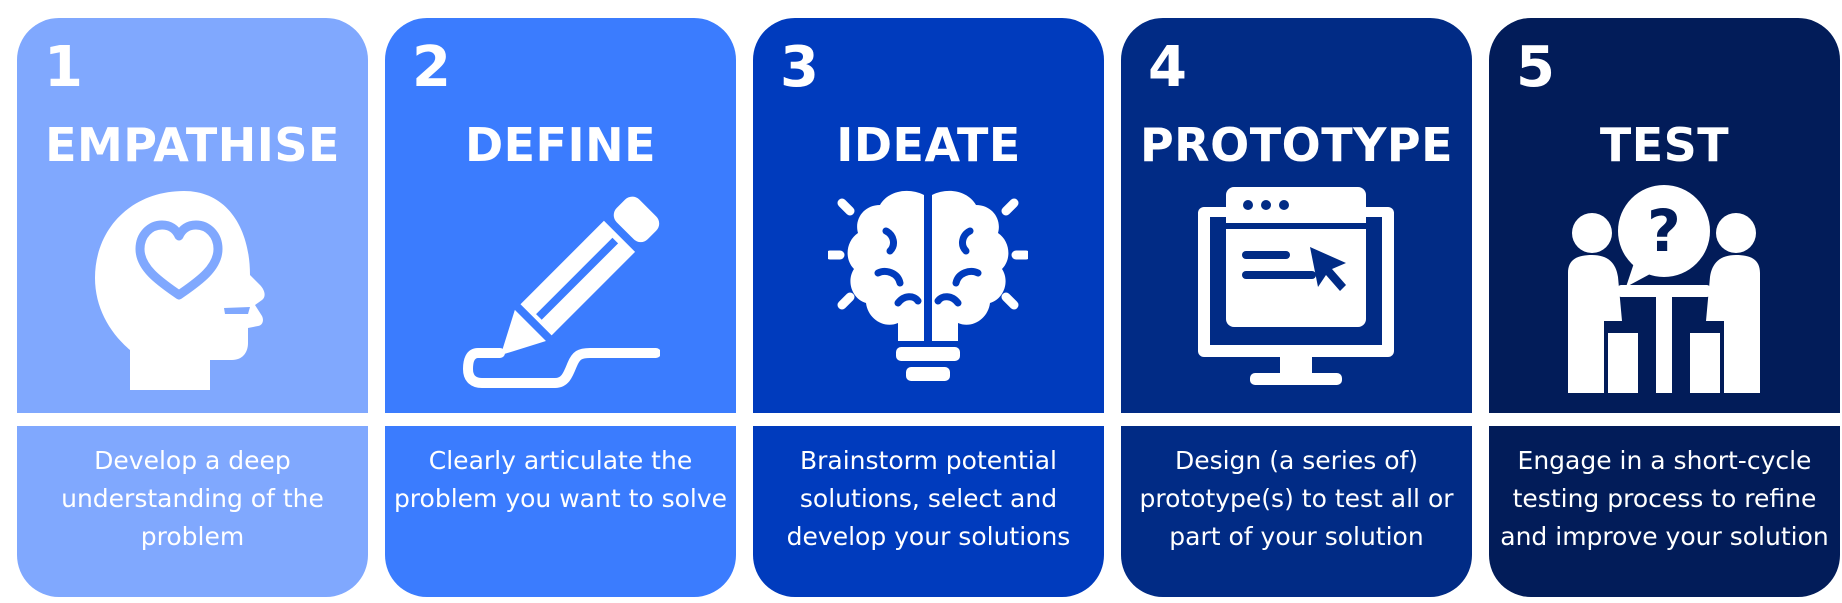 The height and width of the screenshot is (603, 1842). Describe the element at coordinates (560, 145) in the screenshot. I see `stage-title: DEFINE` at that location.